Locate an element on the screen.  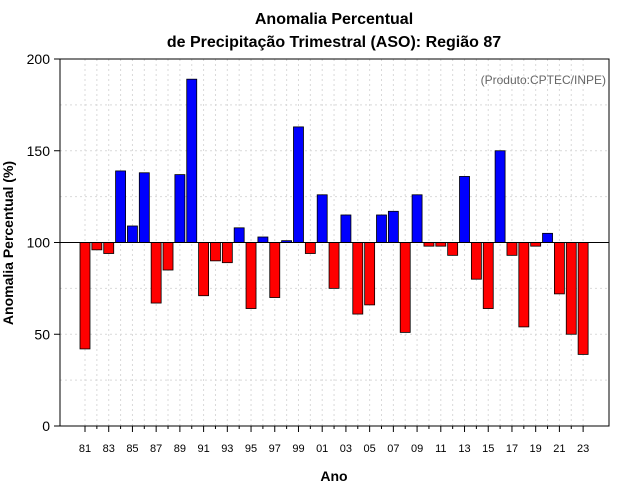
x-tick-label: 91 is located at coordinates (203, 449).